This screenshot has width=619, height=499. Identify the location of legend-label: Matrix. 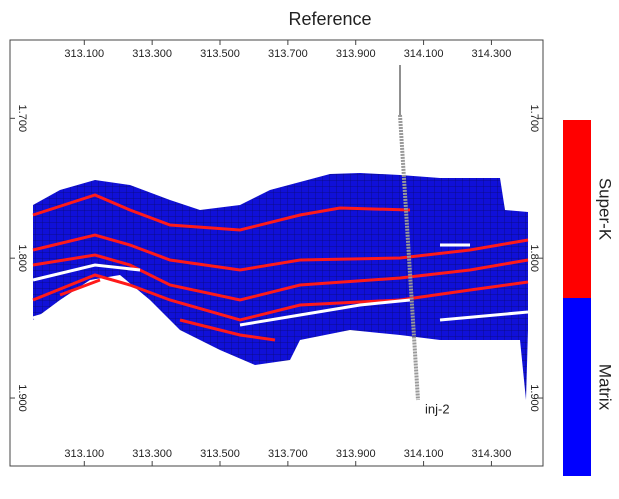
(605, 387).